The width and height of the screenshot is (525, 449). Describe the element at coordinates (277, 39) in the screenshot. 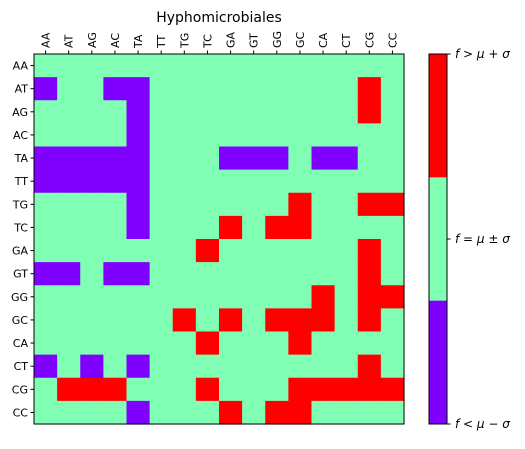

I see `x-tick-label: GG` at that location.